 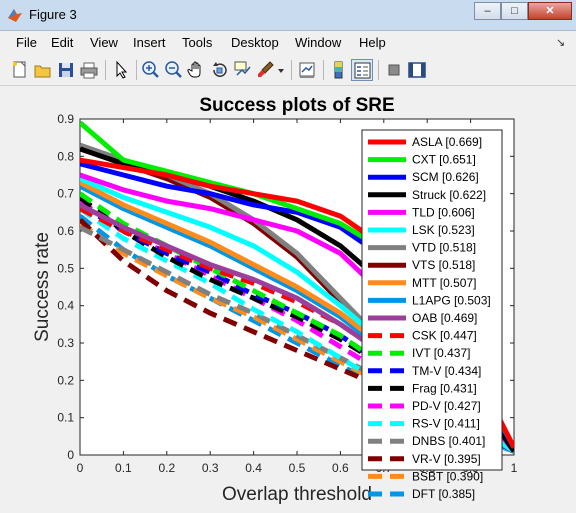 What do you see at coordinates (444, 336) in the screenshot?
I see `legend-entry-label: CSK [0.447]` at bounding box center [444, 336].